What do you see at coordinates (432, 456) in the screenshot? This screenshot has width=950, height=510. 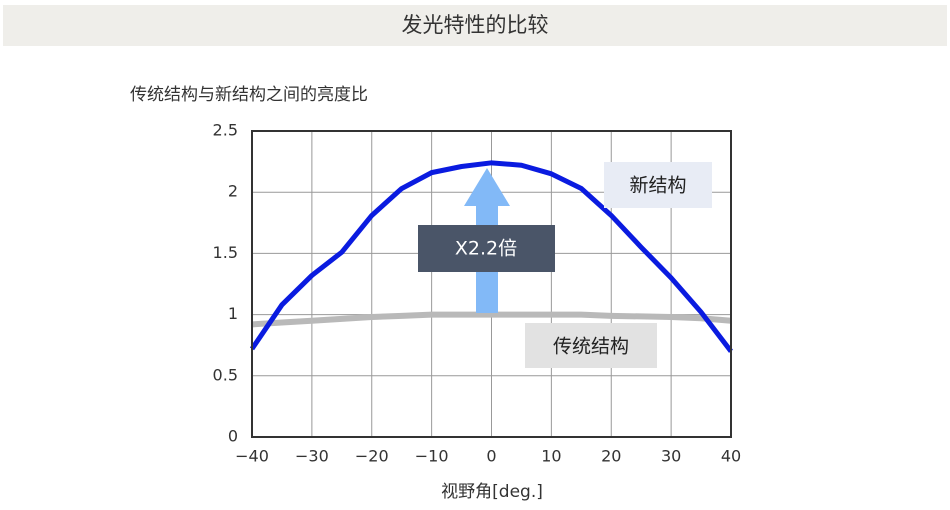 I see `x-tick-label: −10` at bounding box center [432, 456].